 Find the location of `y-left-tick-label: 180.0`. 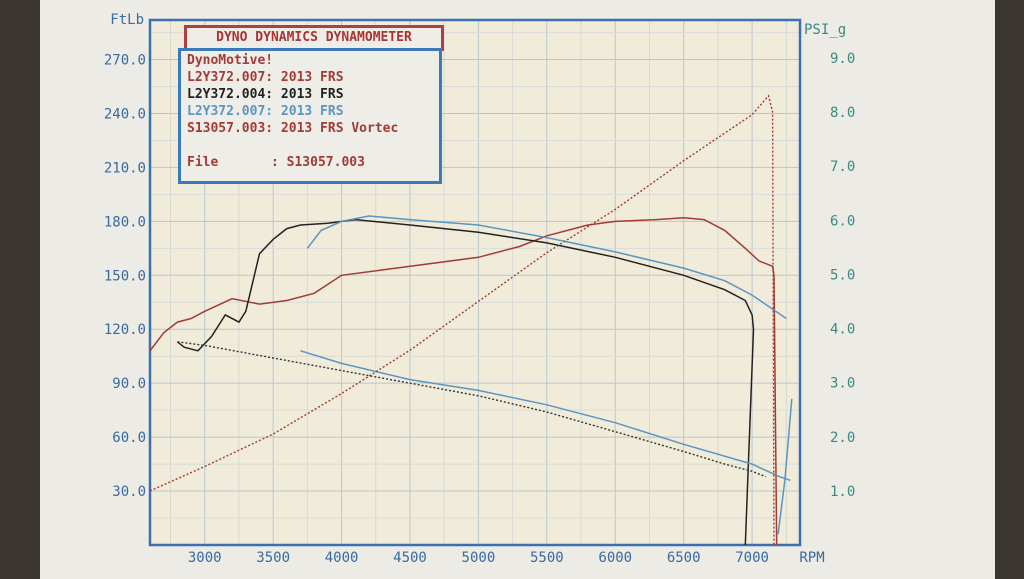

y-left-tick-label: 180.0 is located at coordinates (125, 222).